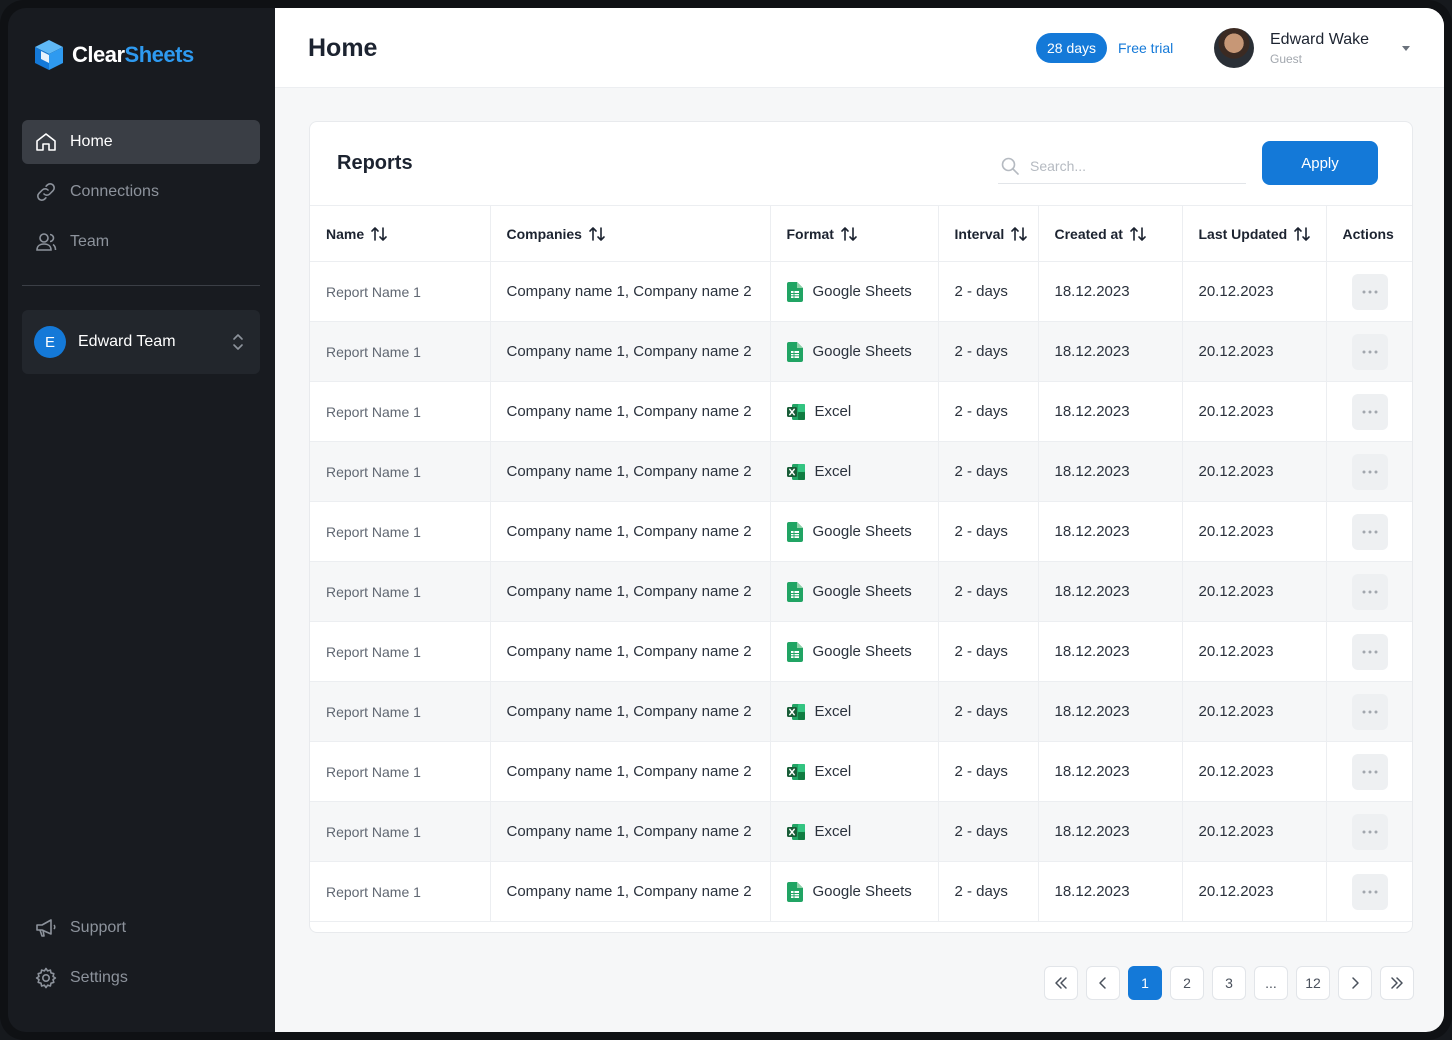 The height and width of the screenshot is (1040, 1452). What do you see at coordinates (141, 342) in the screenshot?
I see `team-switcher: E Edward Team` at bounding box center [141, 342].